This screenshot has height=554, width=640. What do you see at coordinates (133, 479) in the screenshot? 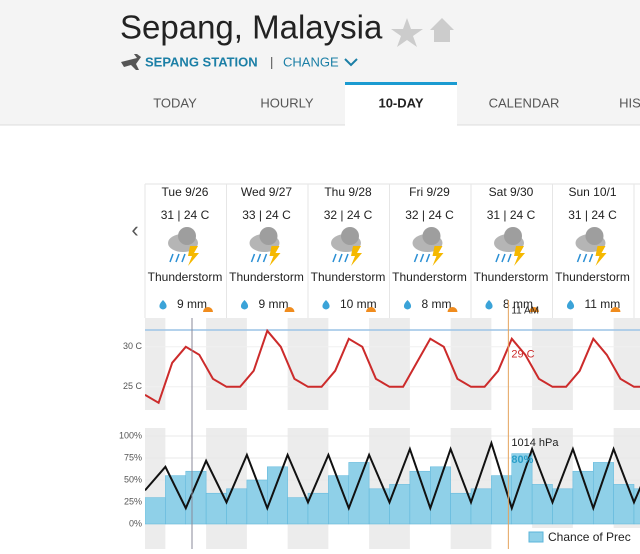
I see `precip-tick-label: 50%` at bounding box center [133, 479].